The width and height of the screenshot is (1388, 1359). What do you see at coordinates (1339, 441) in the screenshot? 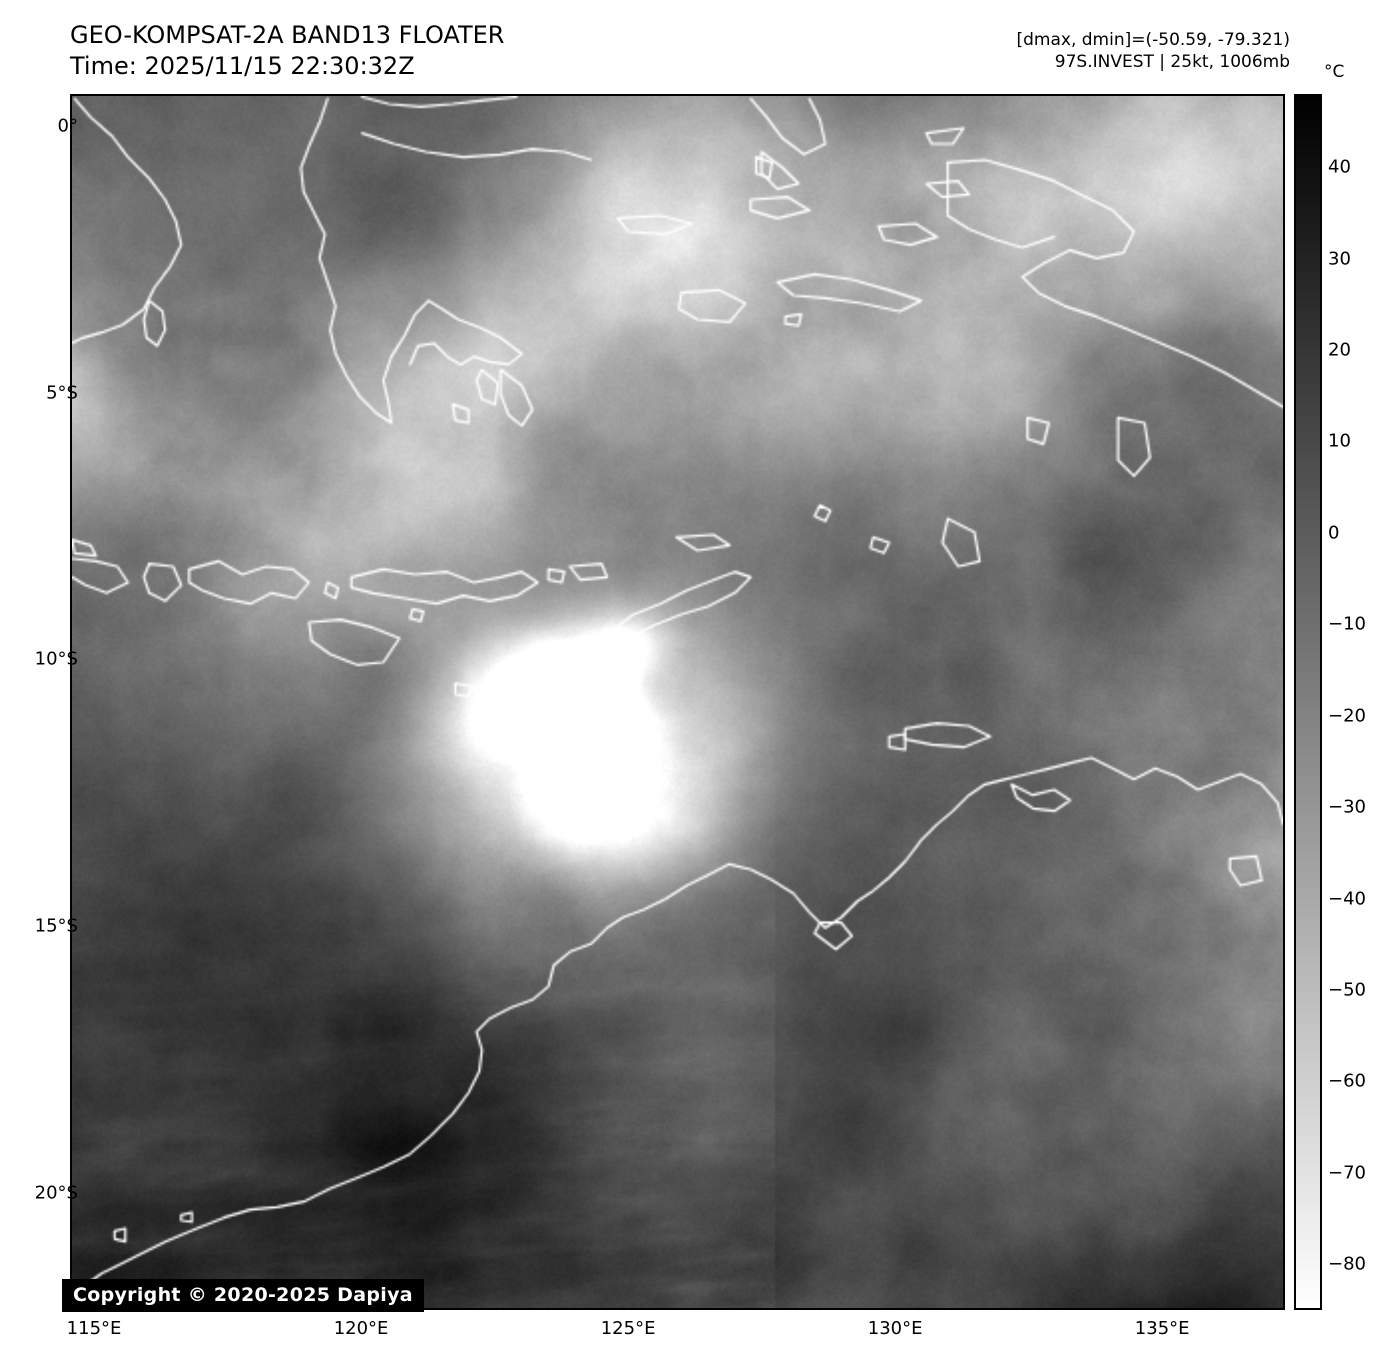
I see `colorbar-tick-label: 10` at bounding box center [1339, 441].